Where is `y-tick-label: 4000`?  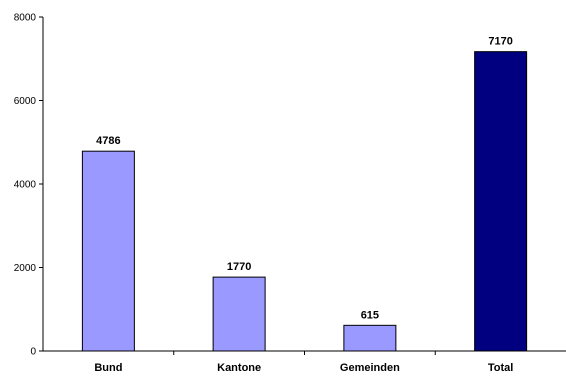
y-tick-label: 4000 is located at coordinates (25, 185).